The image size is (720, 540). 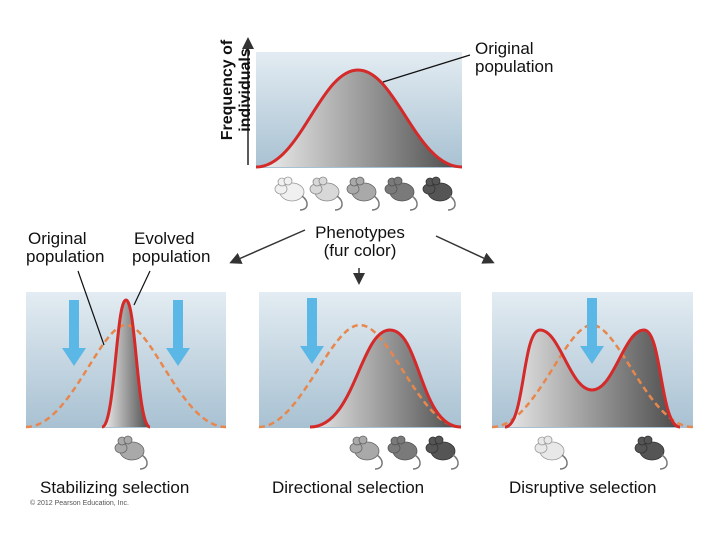 What do you see at coordinates (360, 250) in the screenshot?
I see `phenotypes-label-line2: (fur color)` at bounding box center [360, 250].